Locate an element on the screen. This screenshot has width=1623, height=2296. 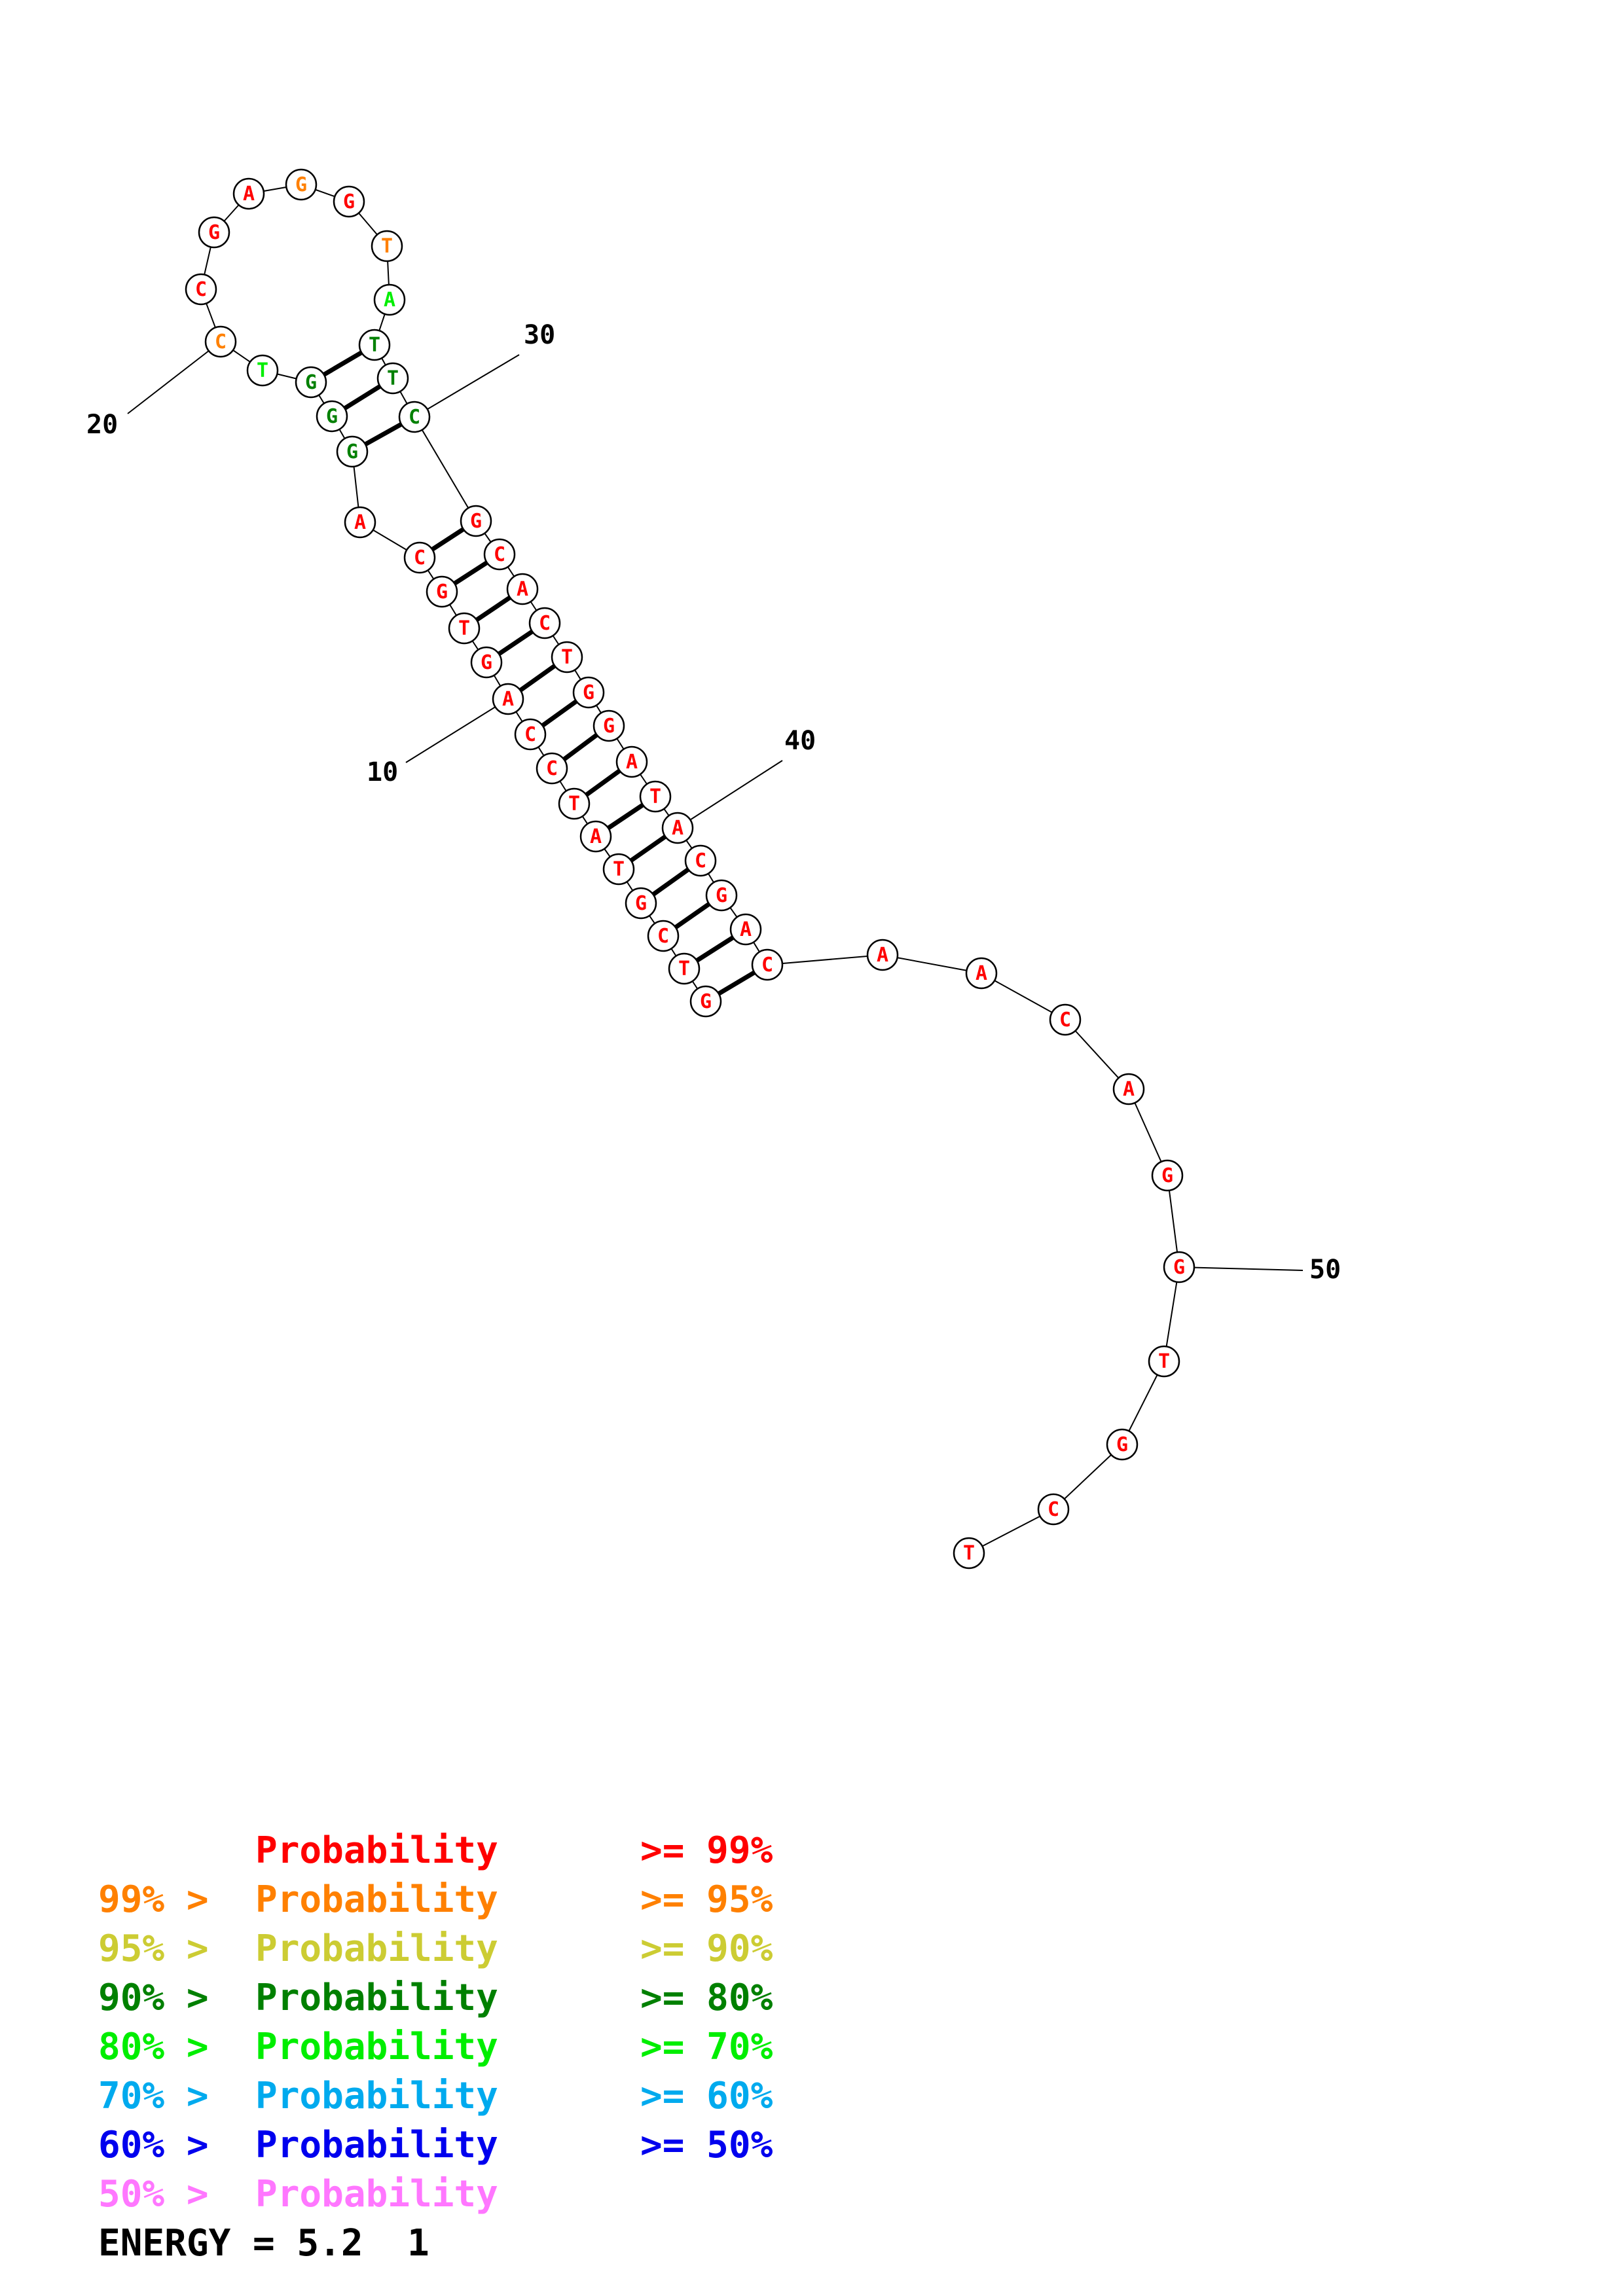
legend-row: 50% > Probability is located at coordinates (458, 2194).